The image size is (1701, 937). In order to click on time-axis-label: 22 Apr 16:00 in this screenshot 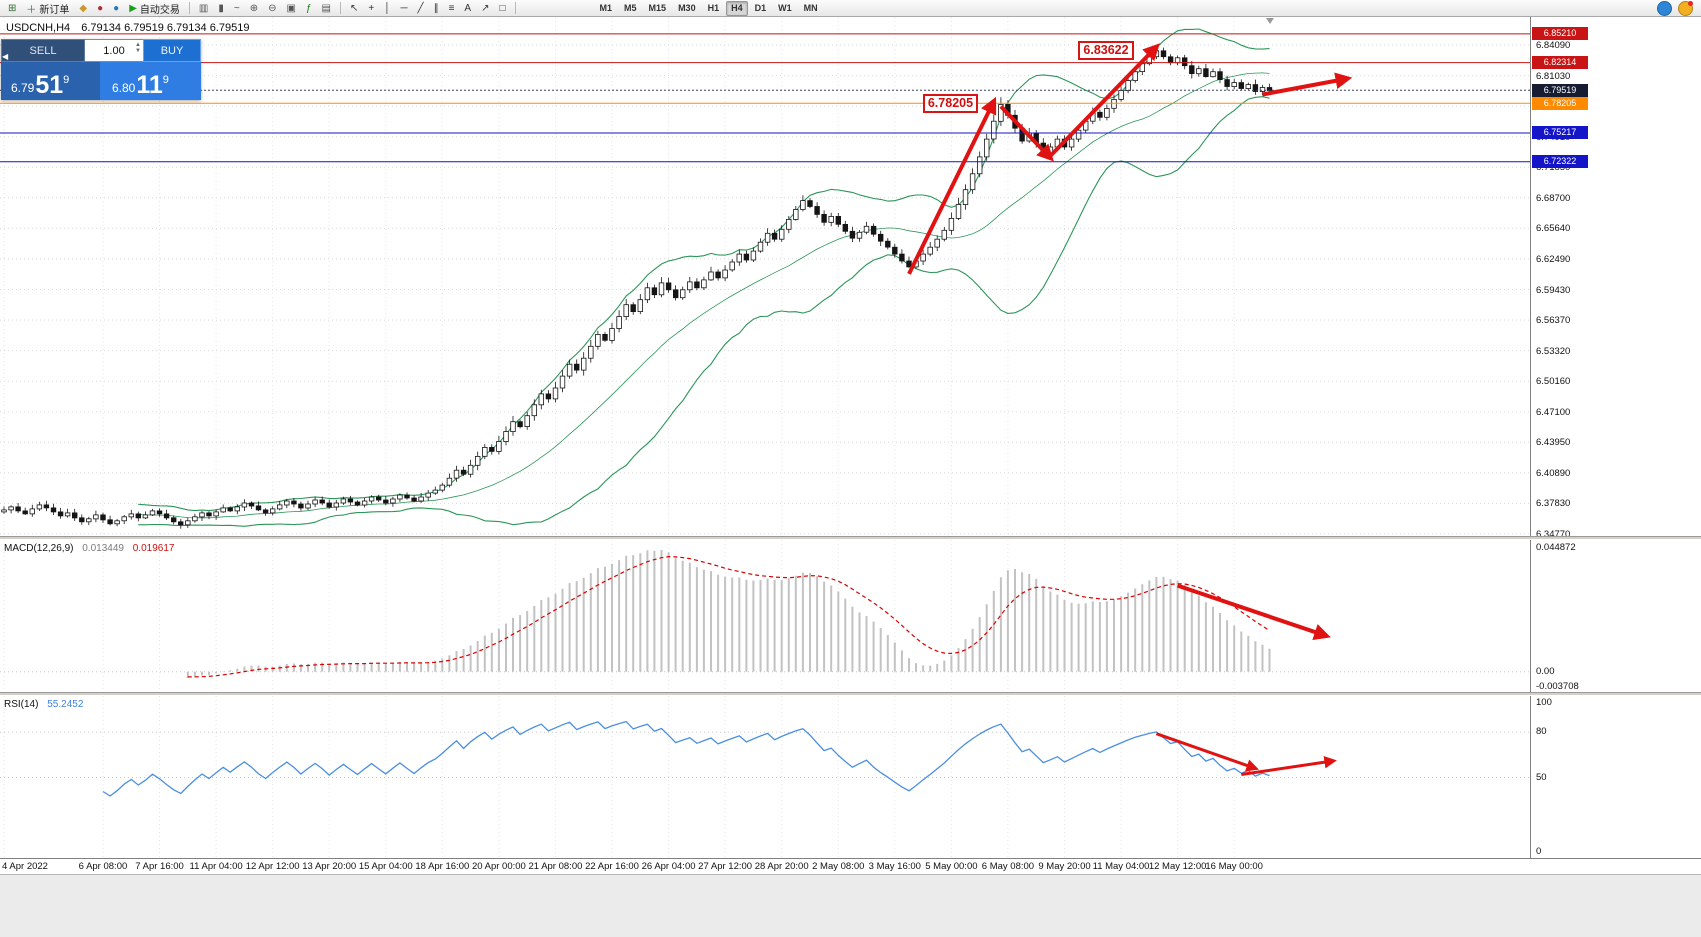, I will do `click(612, 866)`.